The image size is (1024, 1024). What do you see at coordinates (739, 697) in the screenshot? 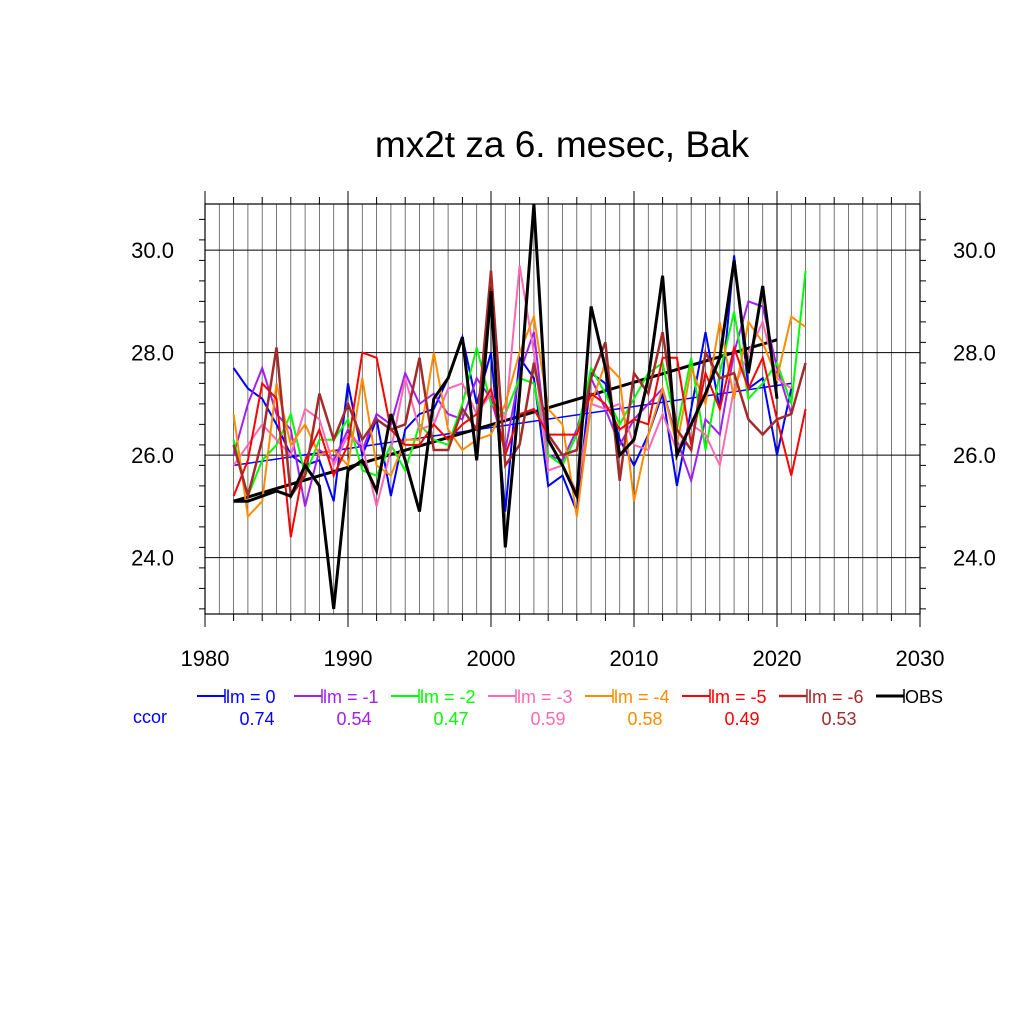
I see `legend-label: lm = -5` at bounding box center [739, 697].